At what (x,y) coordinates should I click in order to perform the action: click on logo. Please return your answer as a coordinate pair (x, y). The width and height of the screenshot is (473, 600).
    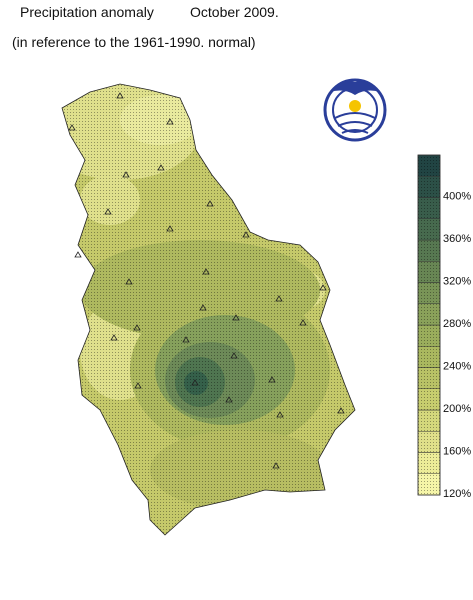
    Looking at the image, I should click on (355, 110).